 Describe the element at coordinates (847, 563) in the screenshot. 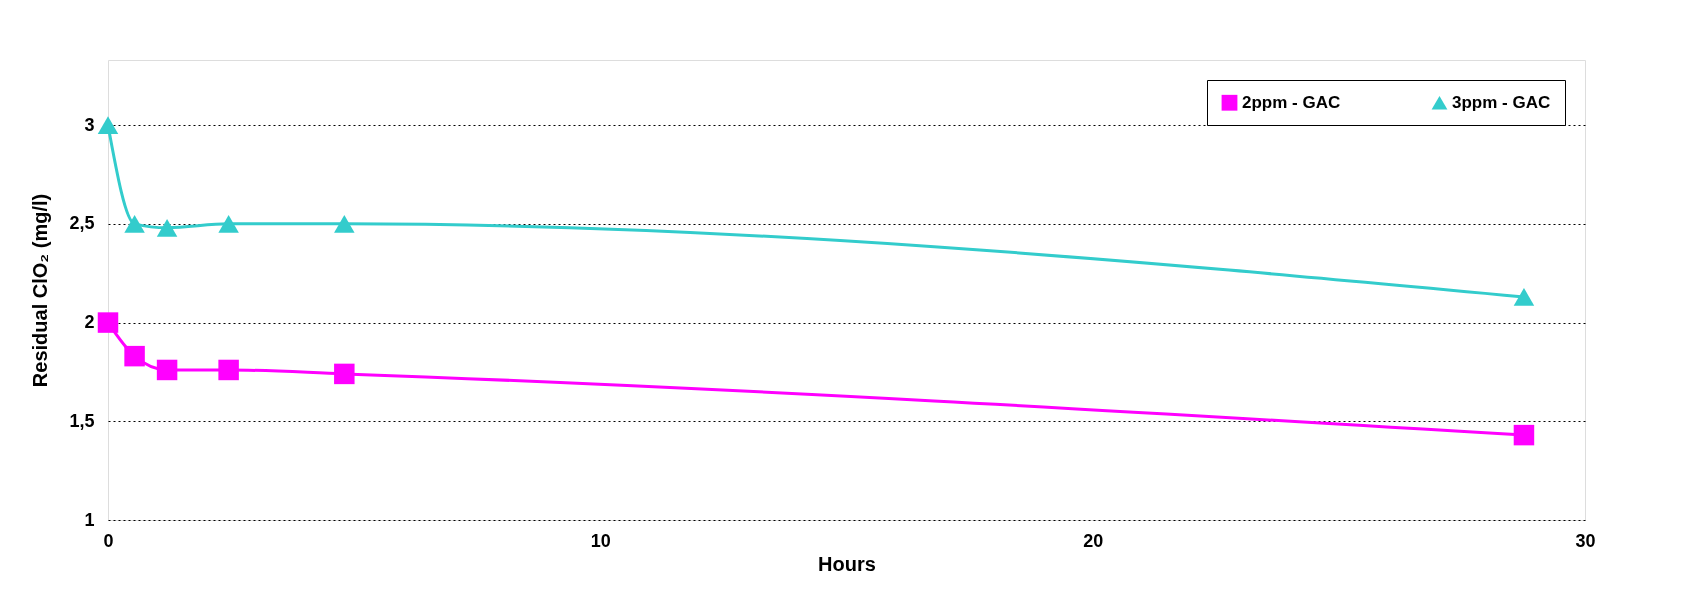

I see `x-axis-title: Hours` at that location.